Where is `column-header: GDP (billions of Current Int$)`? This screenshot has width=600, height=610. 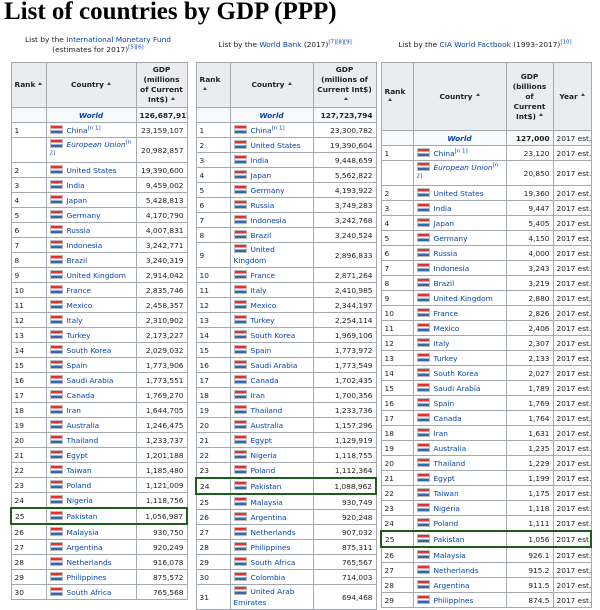
column-header: GDP (billions of Current Int$) is located at coordinates (529, 96).